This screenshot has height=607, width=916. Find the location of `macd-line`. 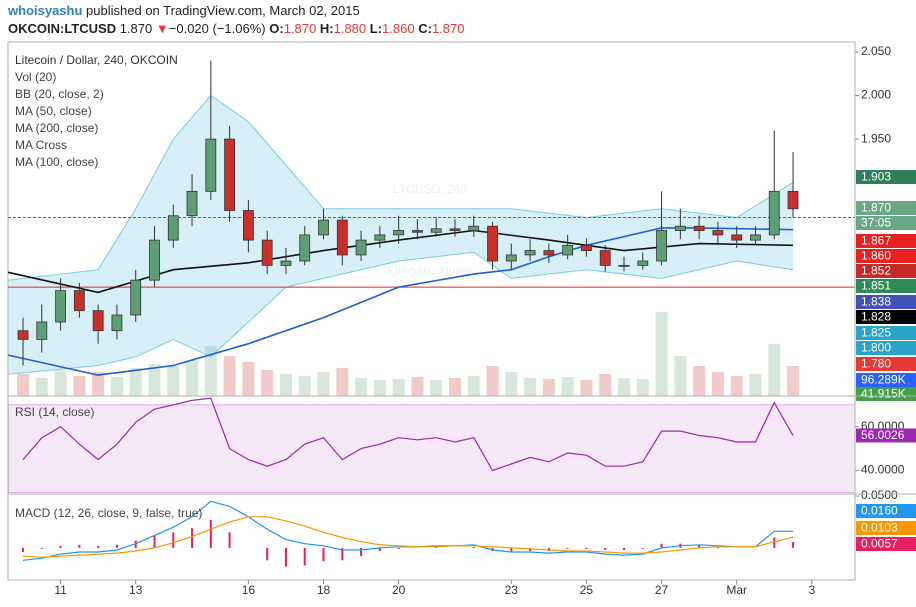

macd-line is located at coordinates (408, 537).